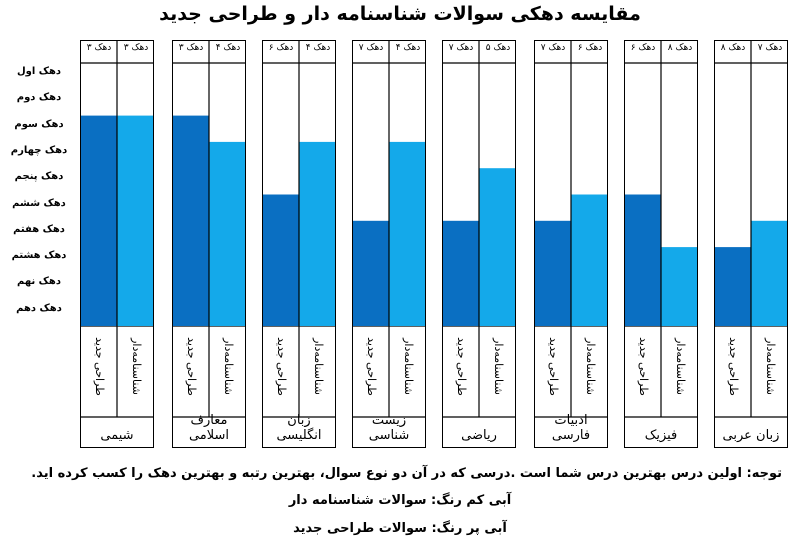  I want to click on bar-value-label-new: دهک ۸, so click(733, 48).